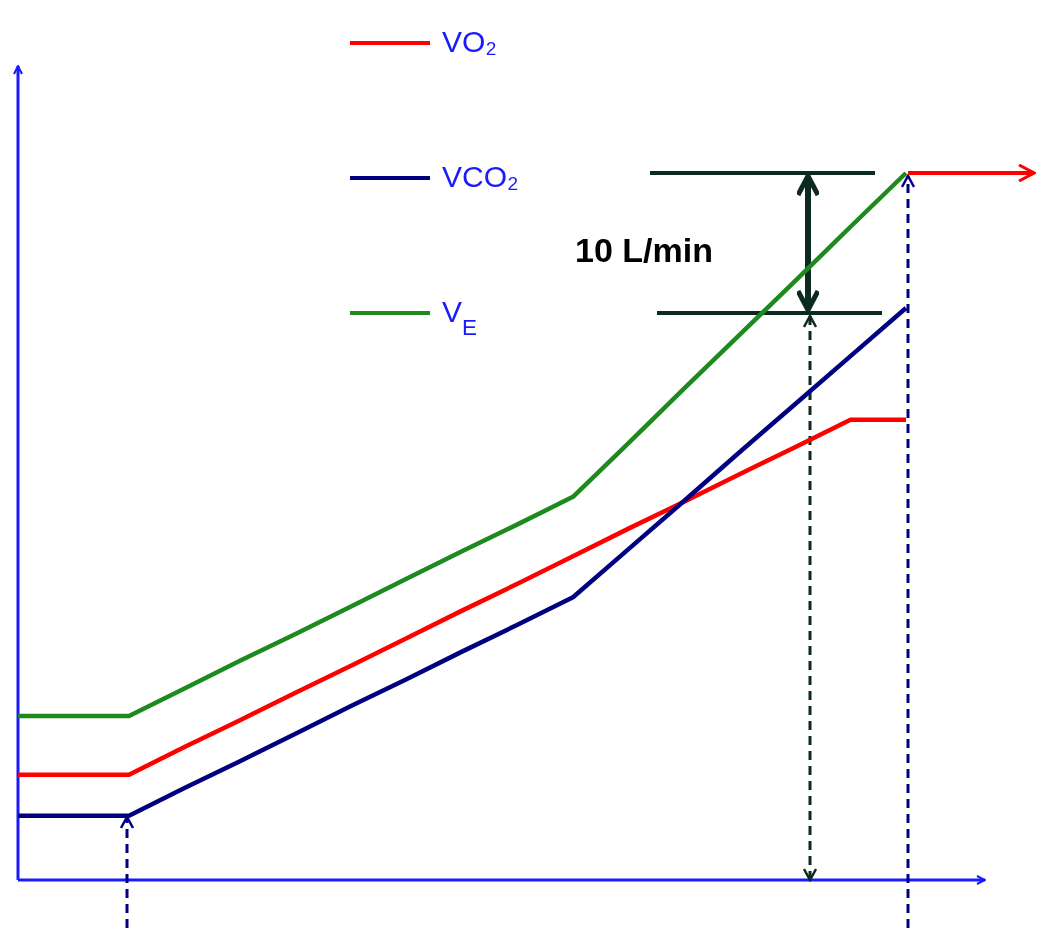 The width and height of the screenshot is (1038, 929). What do you see at coordinates (644, 250) in the screenshot?
I see `annotation: 10 L/min` at bounding box center [644, 250].